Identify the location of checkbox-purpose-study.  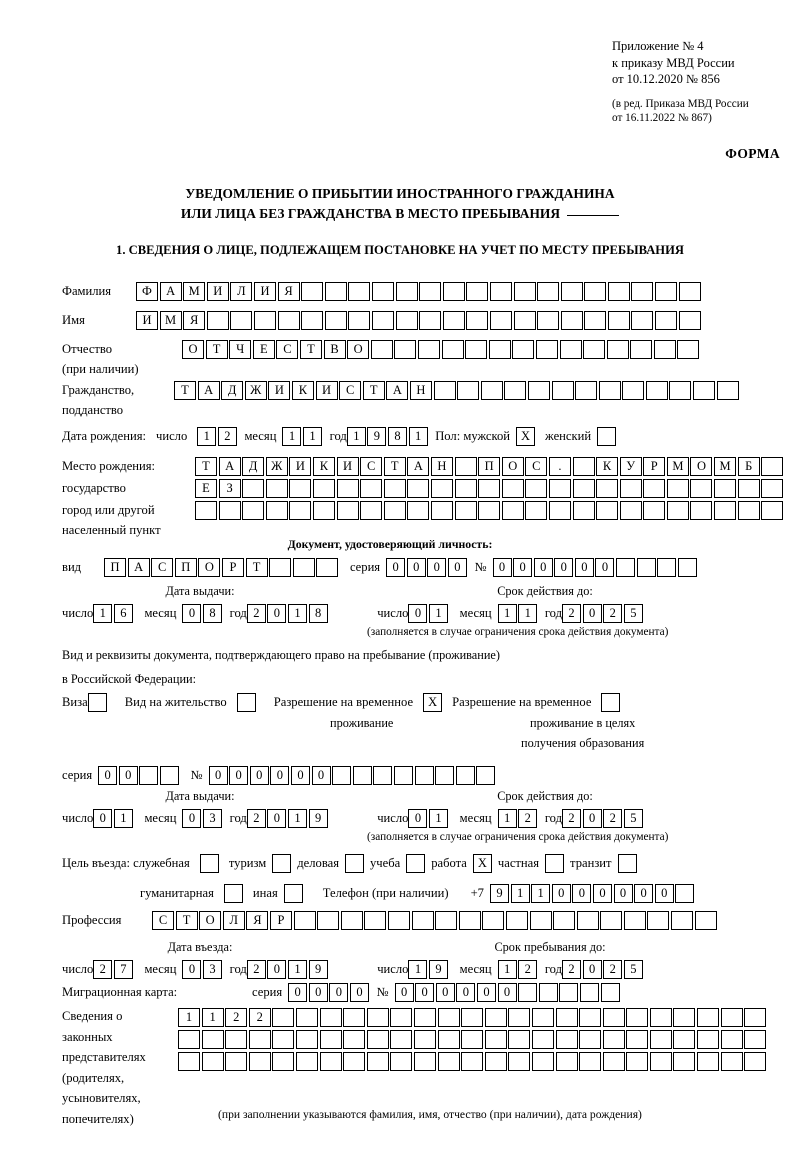
(416, 863).